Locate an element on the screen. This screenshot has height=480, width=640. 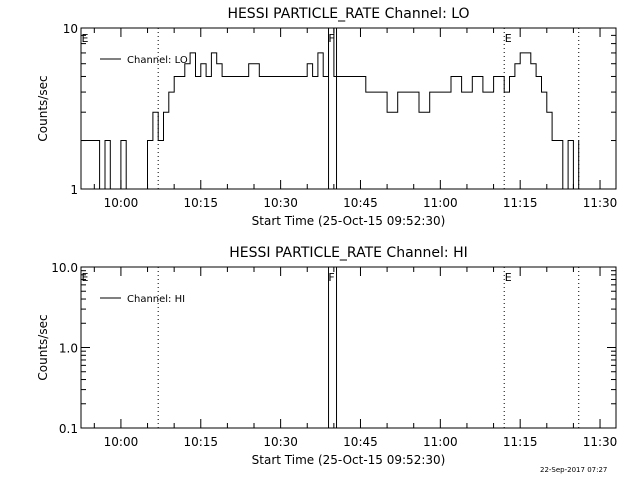
timestamp-label: 22-Sep-2017 07:27 is located at coordinates (574, 470).